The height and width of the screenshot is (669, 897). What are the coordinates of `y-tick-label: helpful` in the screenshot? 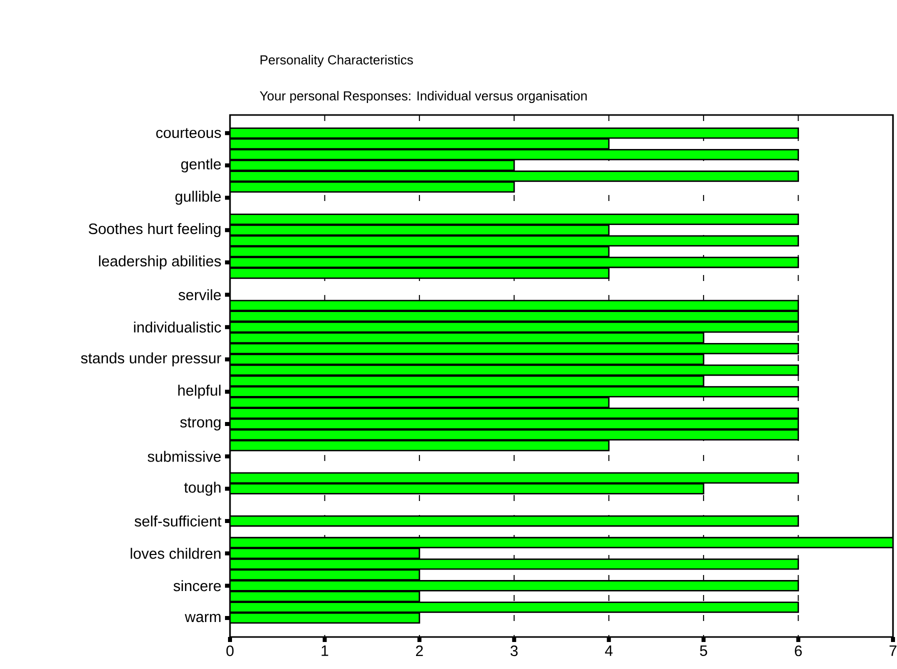 It's located at (199, 391).